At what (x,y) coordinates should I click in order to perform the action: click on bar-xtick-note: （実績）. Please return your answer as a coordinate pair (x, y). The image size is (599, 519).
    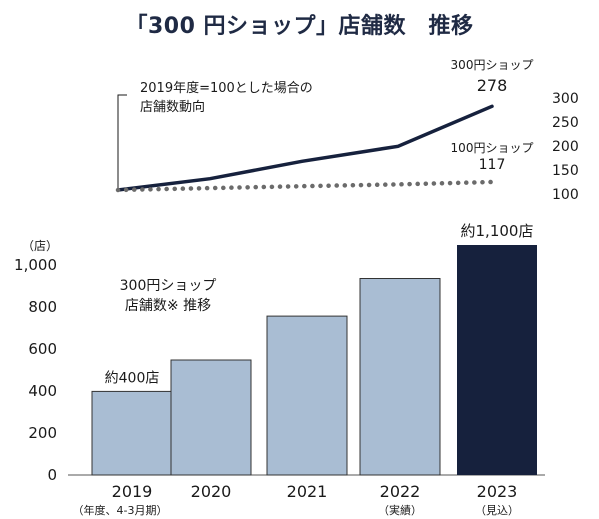
    Looking at the image, I should click on (400, 510).